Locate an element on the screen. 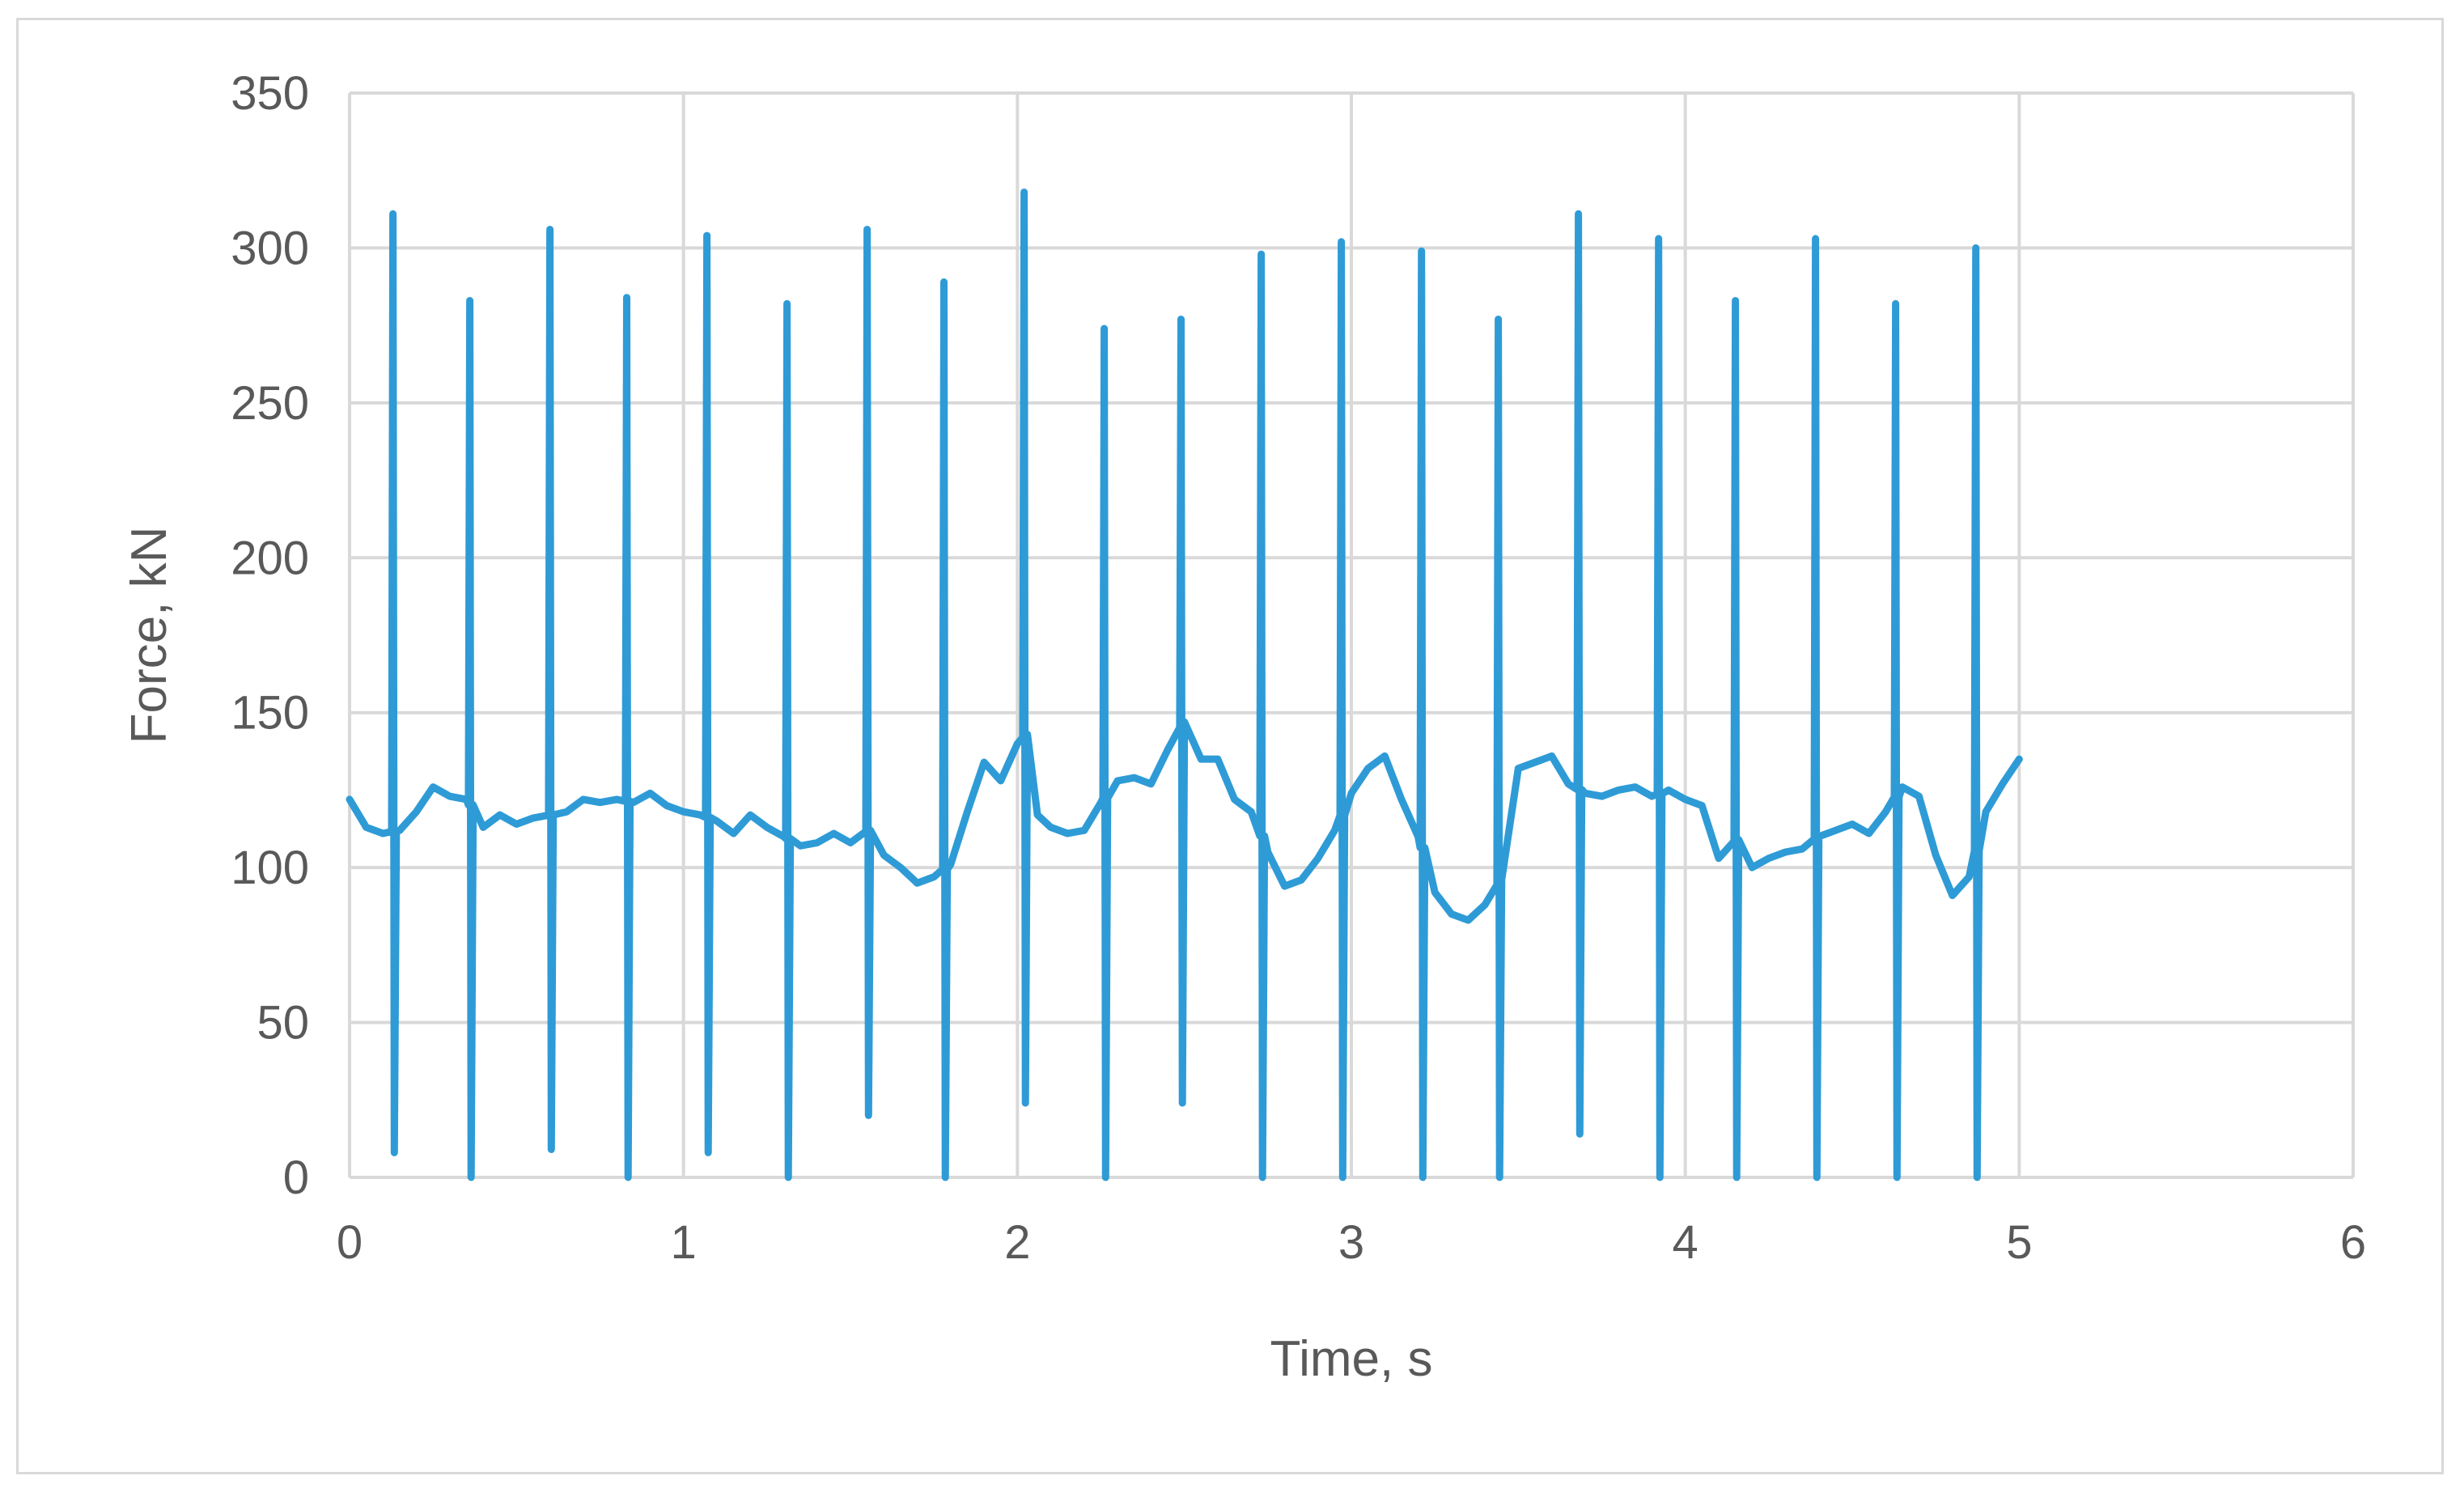 This screenshot has height=1497, width=2464. y-tick-label: 100 is located at coordinates (270, 868).